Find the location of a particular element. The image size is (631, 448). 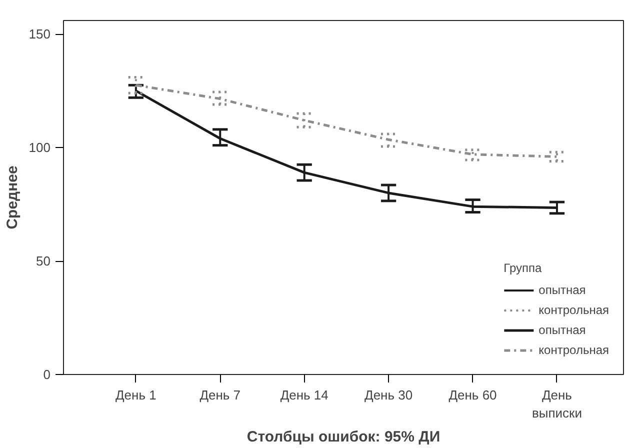

x-tick-label: День 60 is located at coordinates (472, 395).